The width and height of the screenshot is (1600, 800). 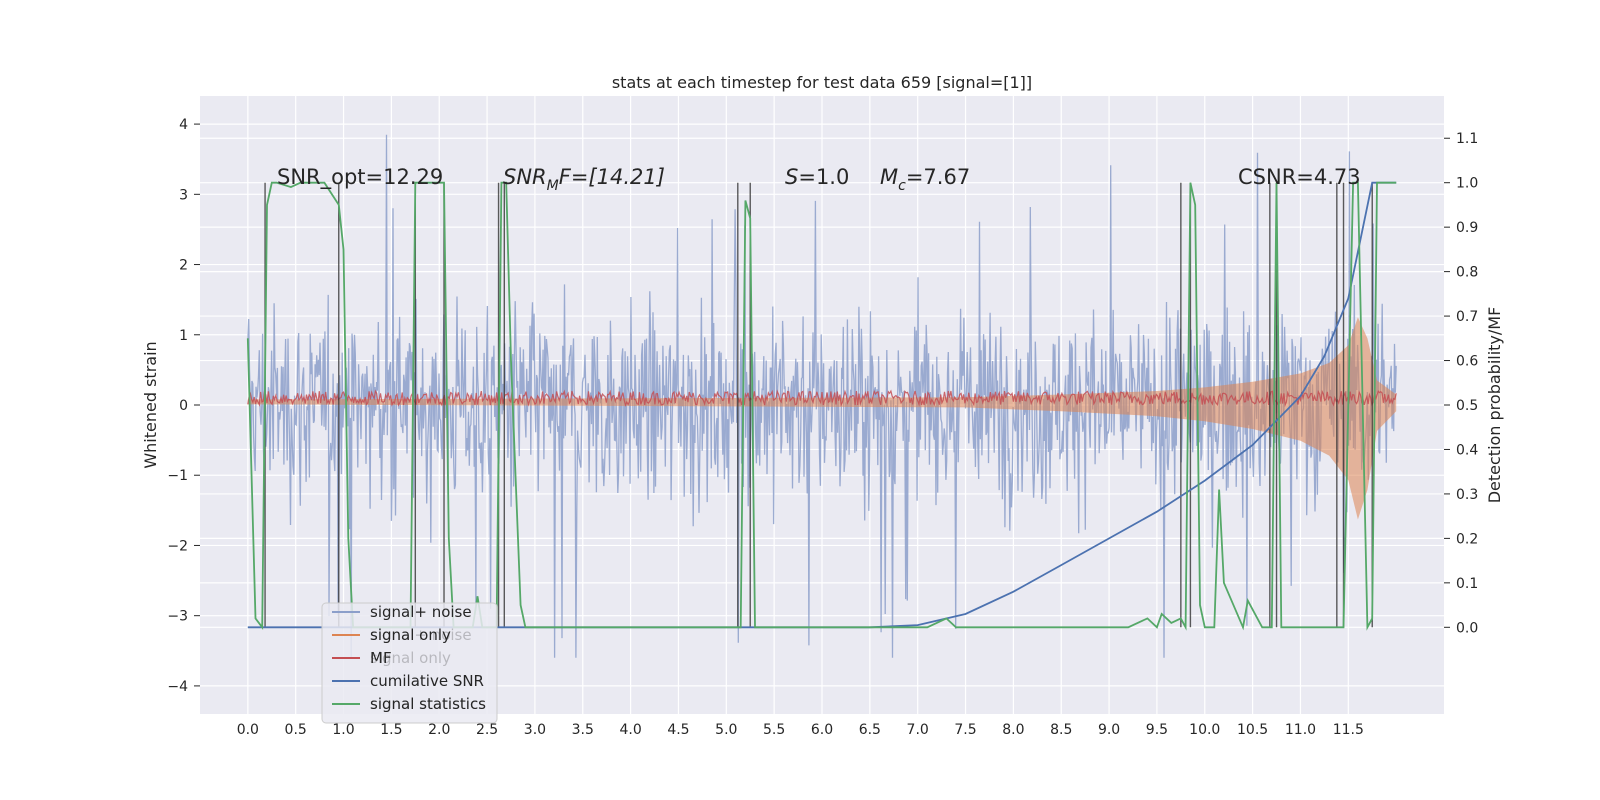 What do you see at coordinates (583, 730) in the screenshot?
I see `x-tick-label: 3.5` at bounding box center [583, 730].